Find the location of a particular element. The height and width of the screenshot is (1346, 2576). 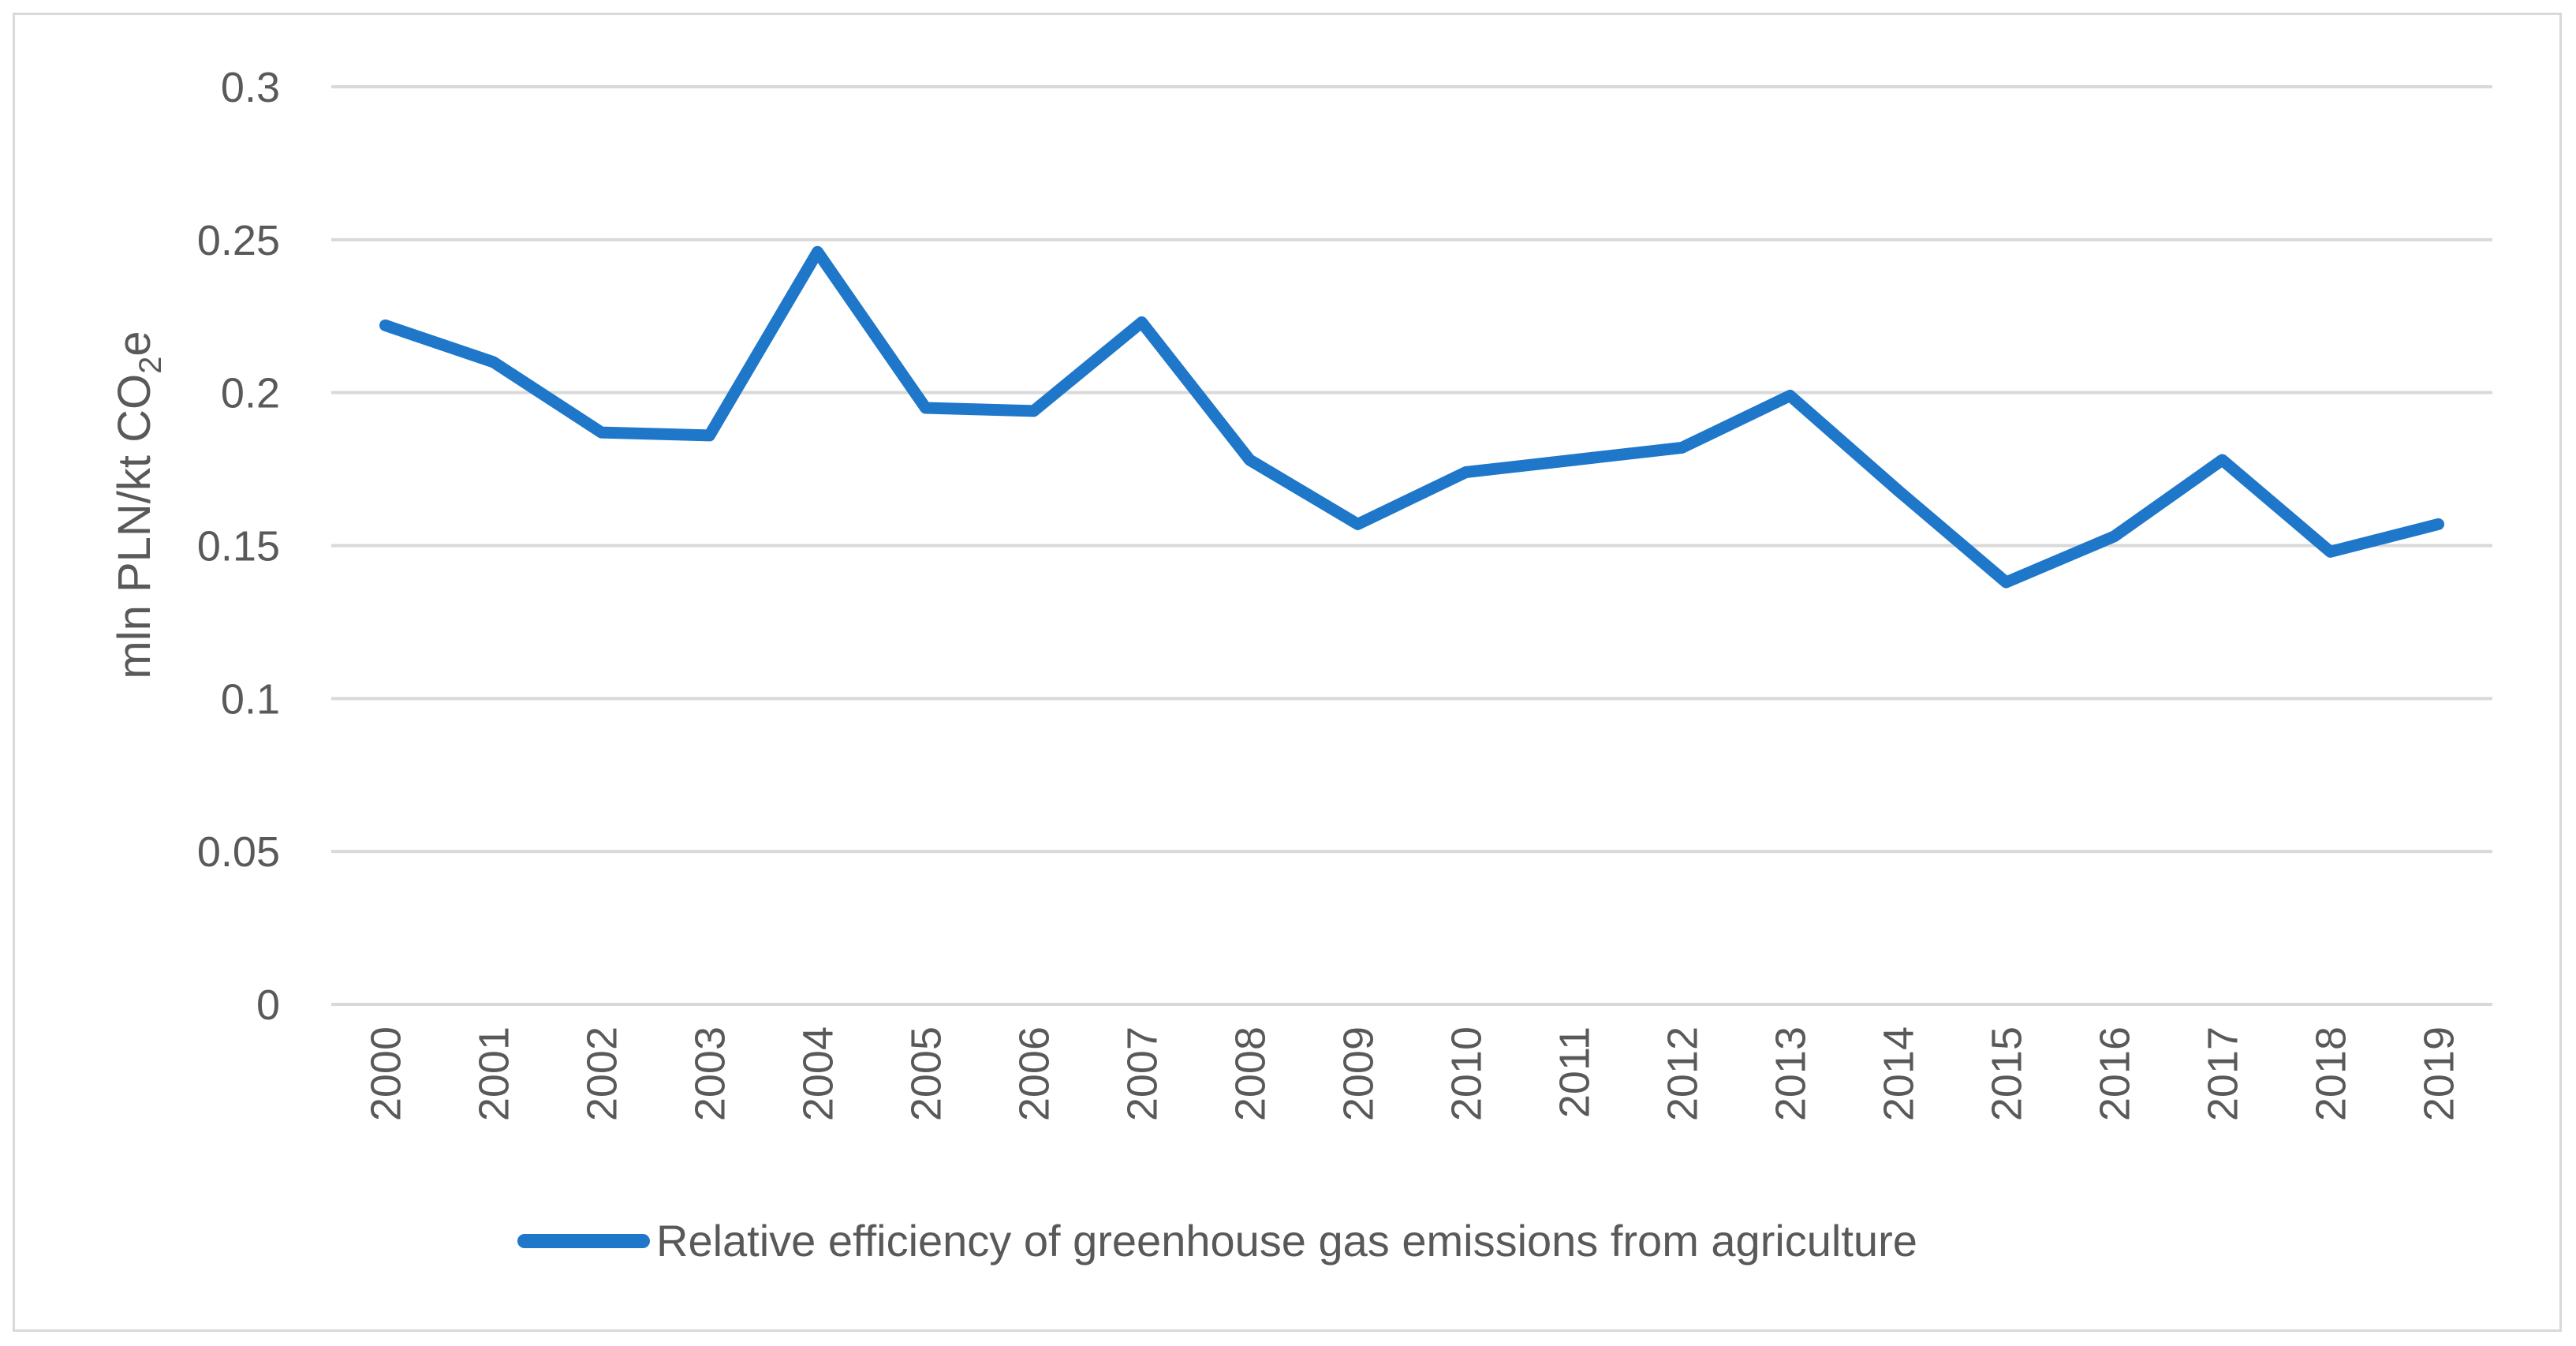

data-point-2019 is located at coordinates (2438, 524).